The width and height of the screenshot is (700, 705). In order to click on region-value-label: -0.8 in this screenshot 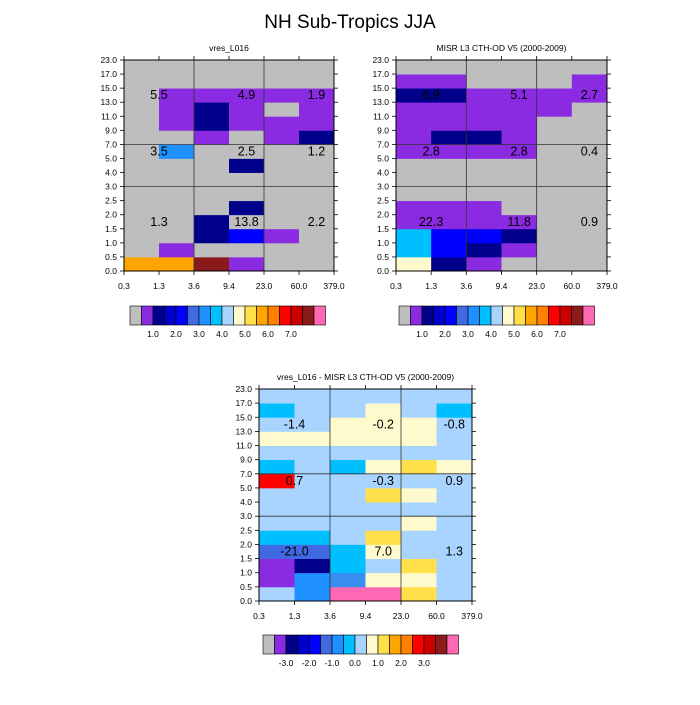, I will do `click(454, 424)`.